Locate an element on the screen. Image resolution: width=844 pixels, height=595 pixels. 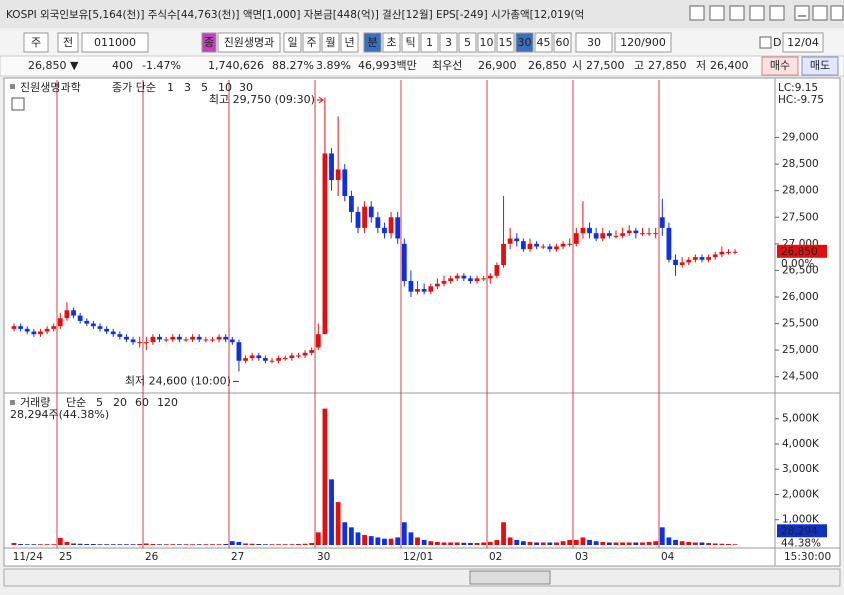
stock-name-box is located at coordinates (249, 42).